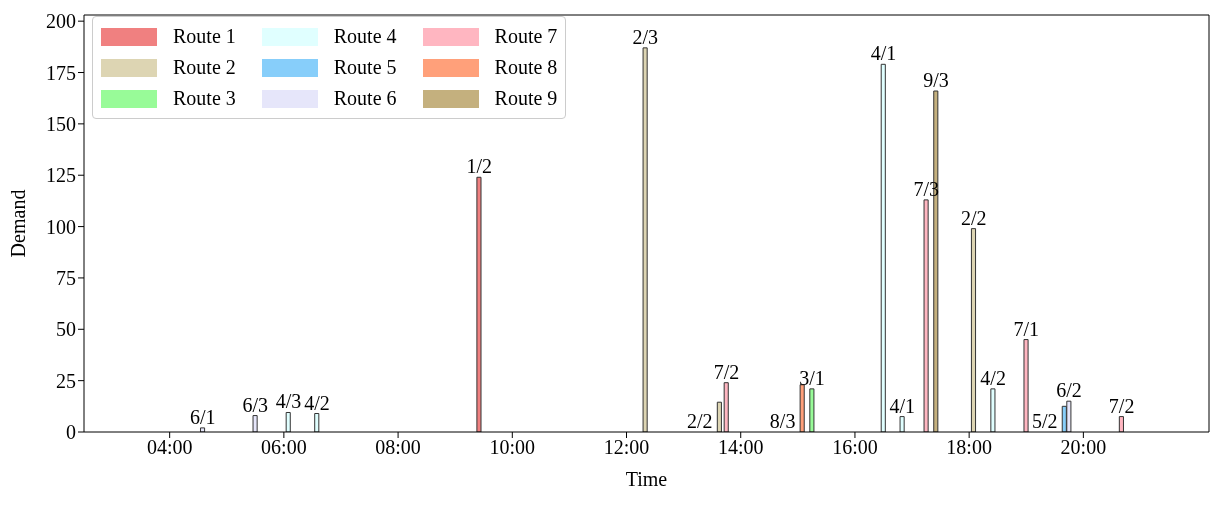 The image size is (1224, 506). What do you see at coordinates (526, 98) in the screenshot?
I see `legend-label: Route 9` at bounding box center [526, 98].